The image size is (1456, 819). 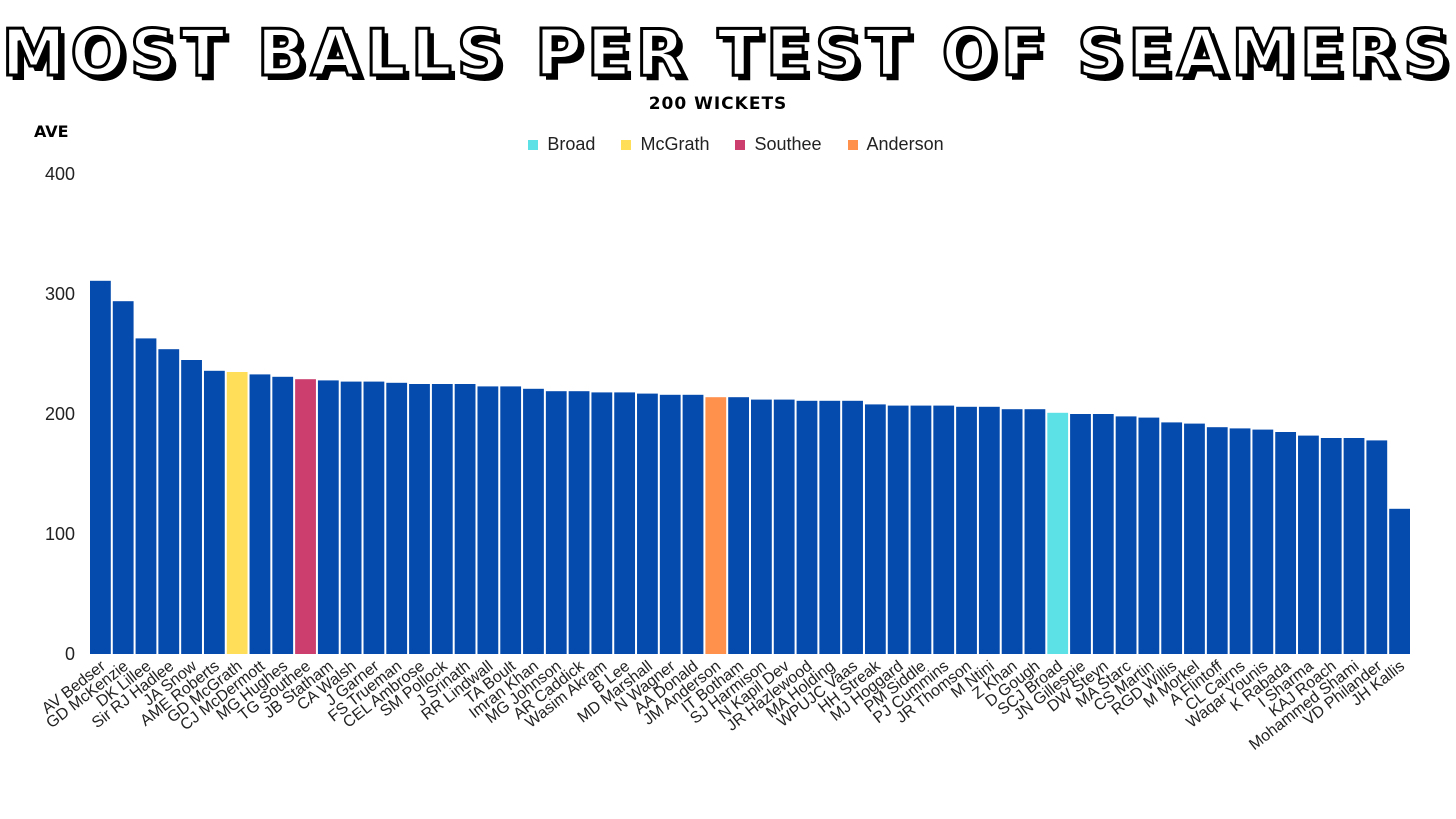 What do you see at coordinates (718, 104) in the screenshot?
I see `chart-subtitle: 200 wickets` at bounding box center [718, 104].